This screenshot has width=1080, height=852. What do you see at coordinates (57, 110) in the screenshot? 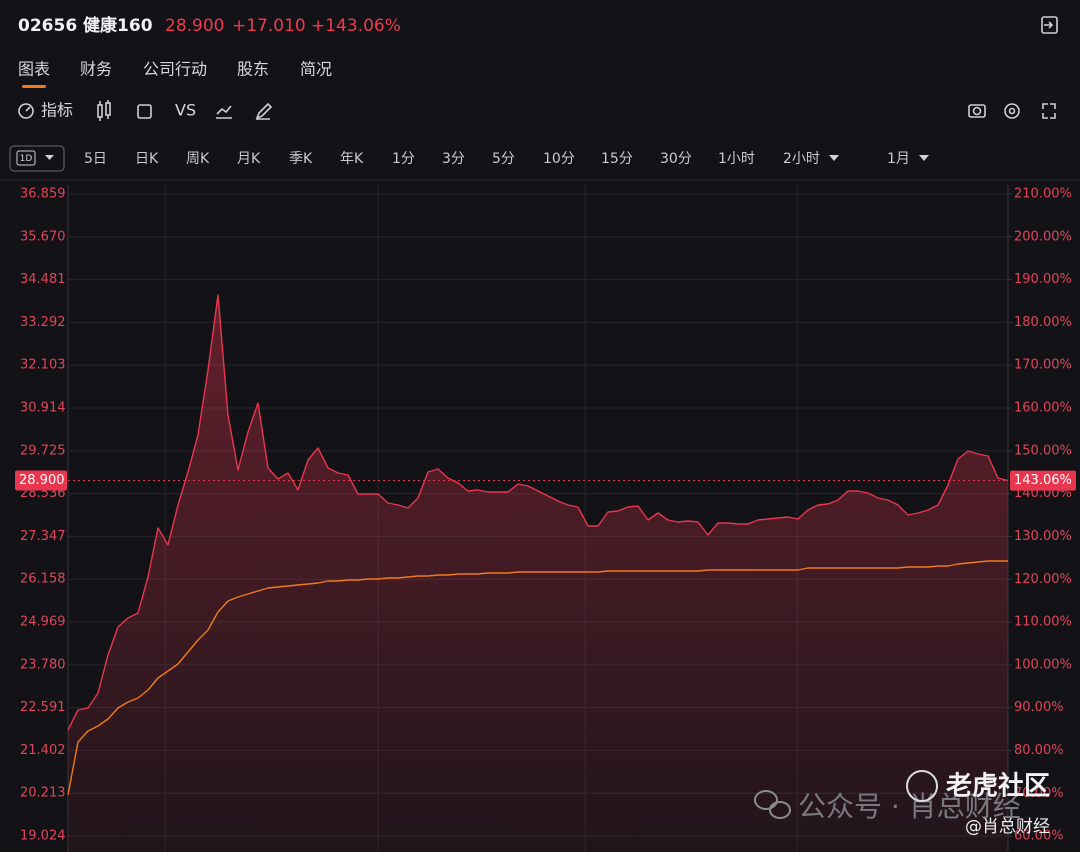
I see `indicators-label: 指标` at bounding box center [57, 110].